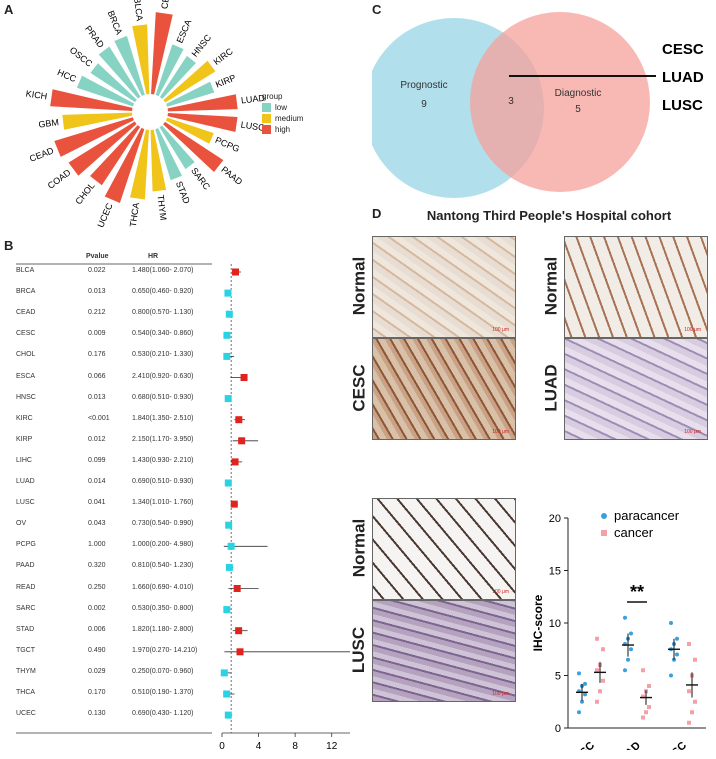  Describe the element at coordinates (97, 292) in the screenshot. I see `forest-cell-p: 0.013` at that location.